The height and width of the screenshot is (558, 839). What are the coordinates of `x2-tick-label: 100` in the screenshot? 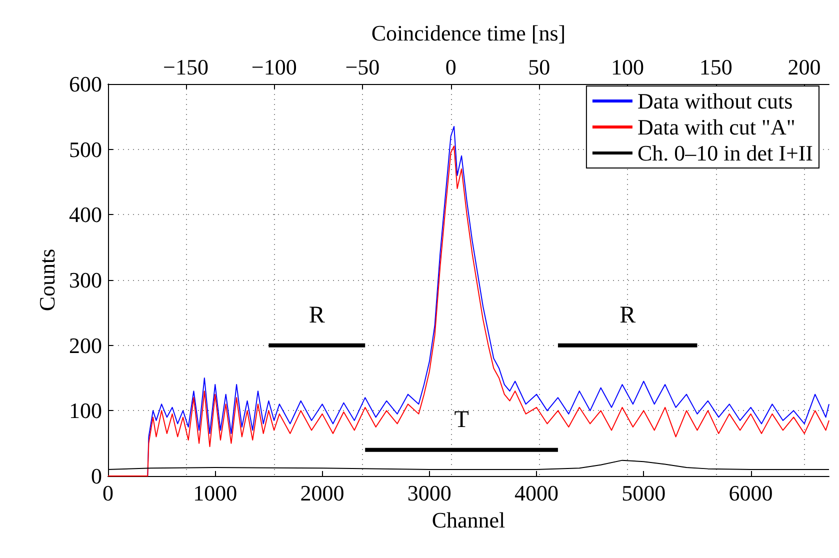 It's located at (627, 67).